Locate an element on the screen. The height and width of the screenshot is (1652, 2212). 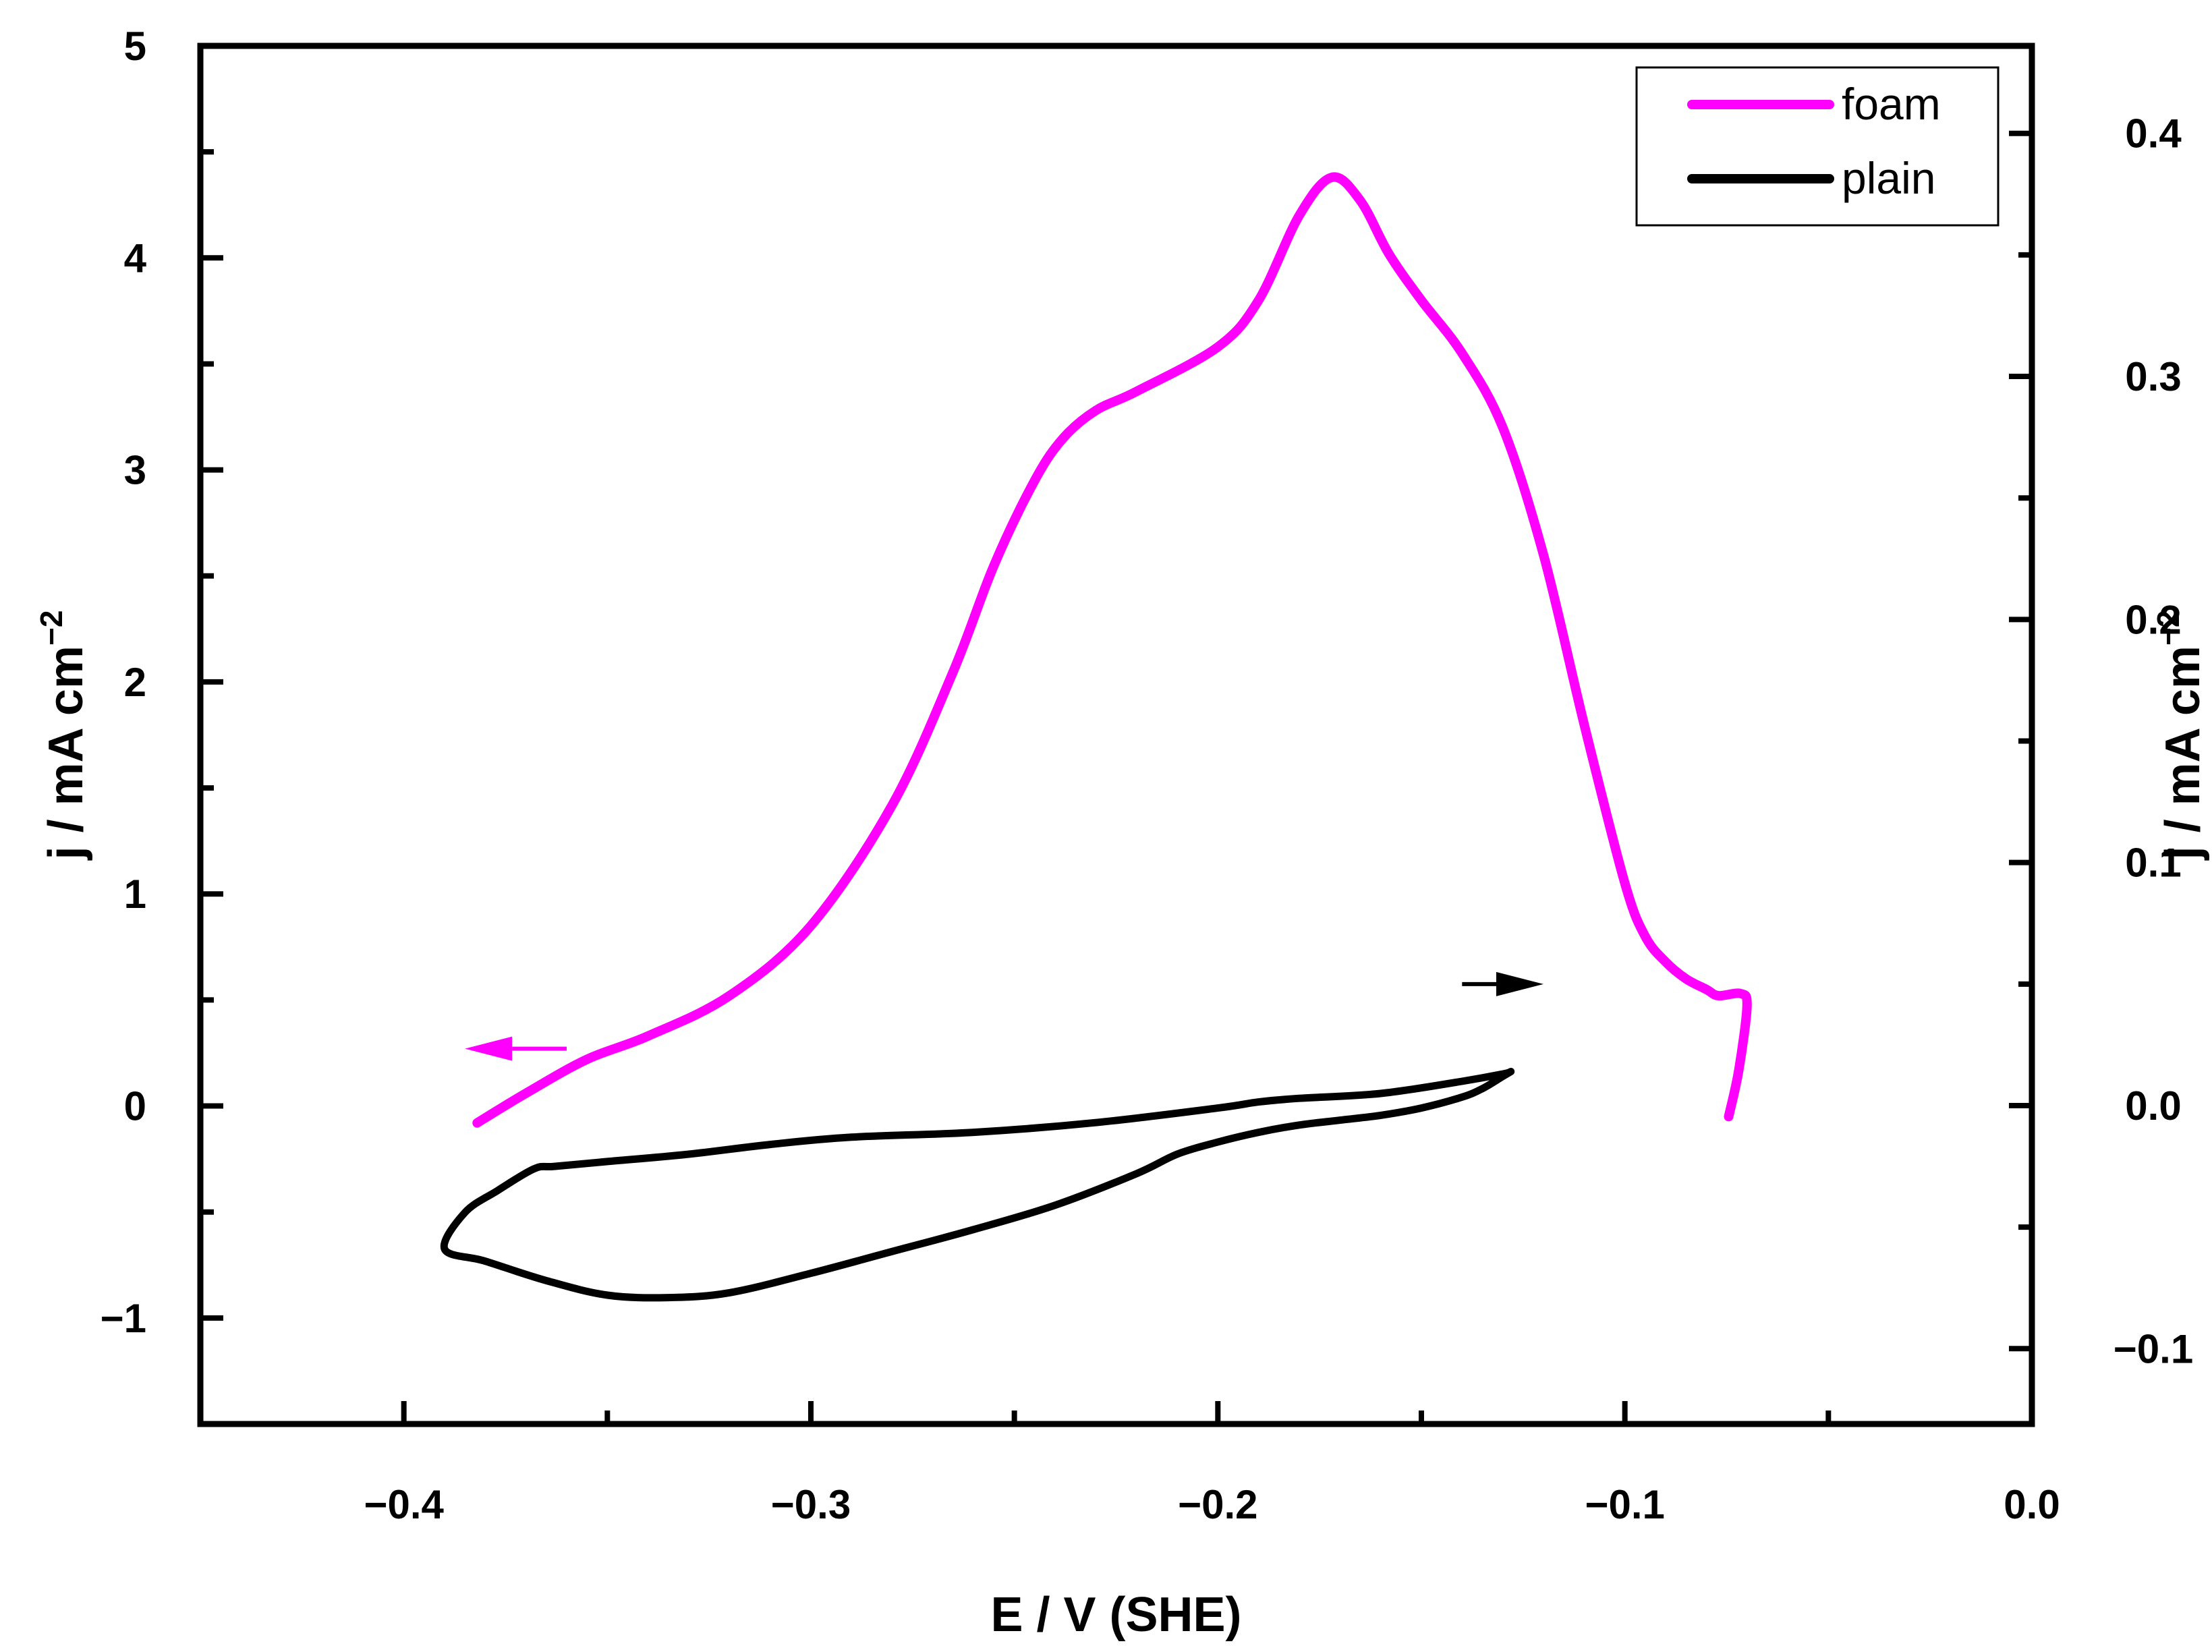
x-tick-label: −0.1 is located at coordinates (1624, 1504).